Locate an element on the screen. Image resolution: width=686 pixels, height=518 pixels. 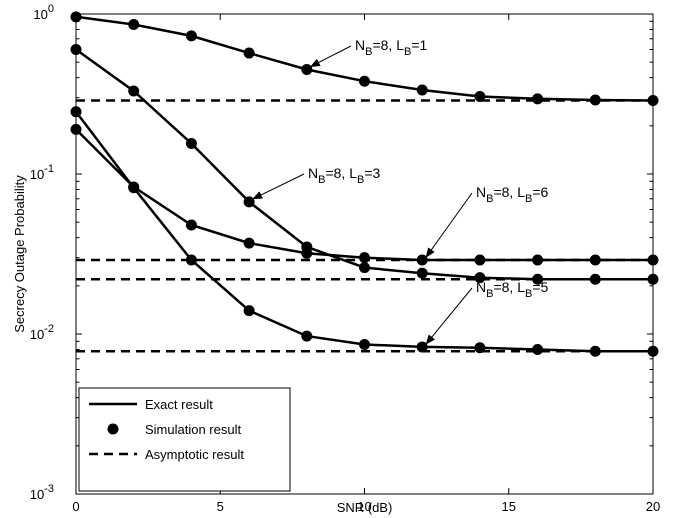
annotation-text: =1 is located at coordinates (419, 45).